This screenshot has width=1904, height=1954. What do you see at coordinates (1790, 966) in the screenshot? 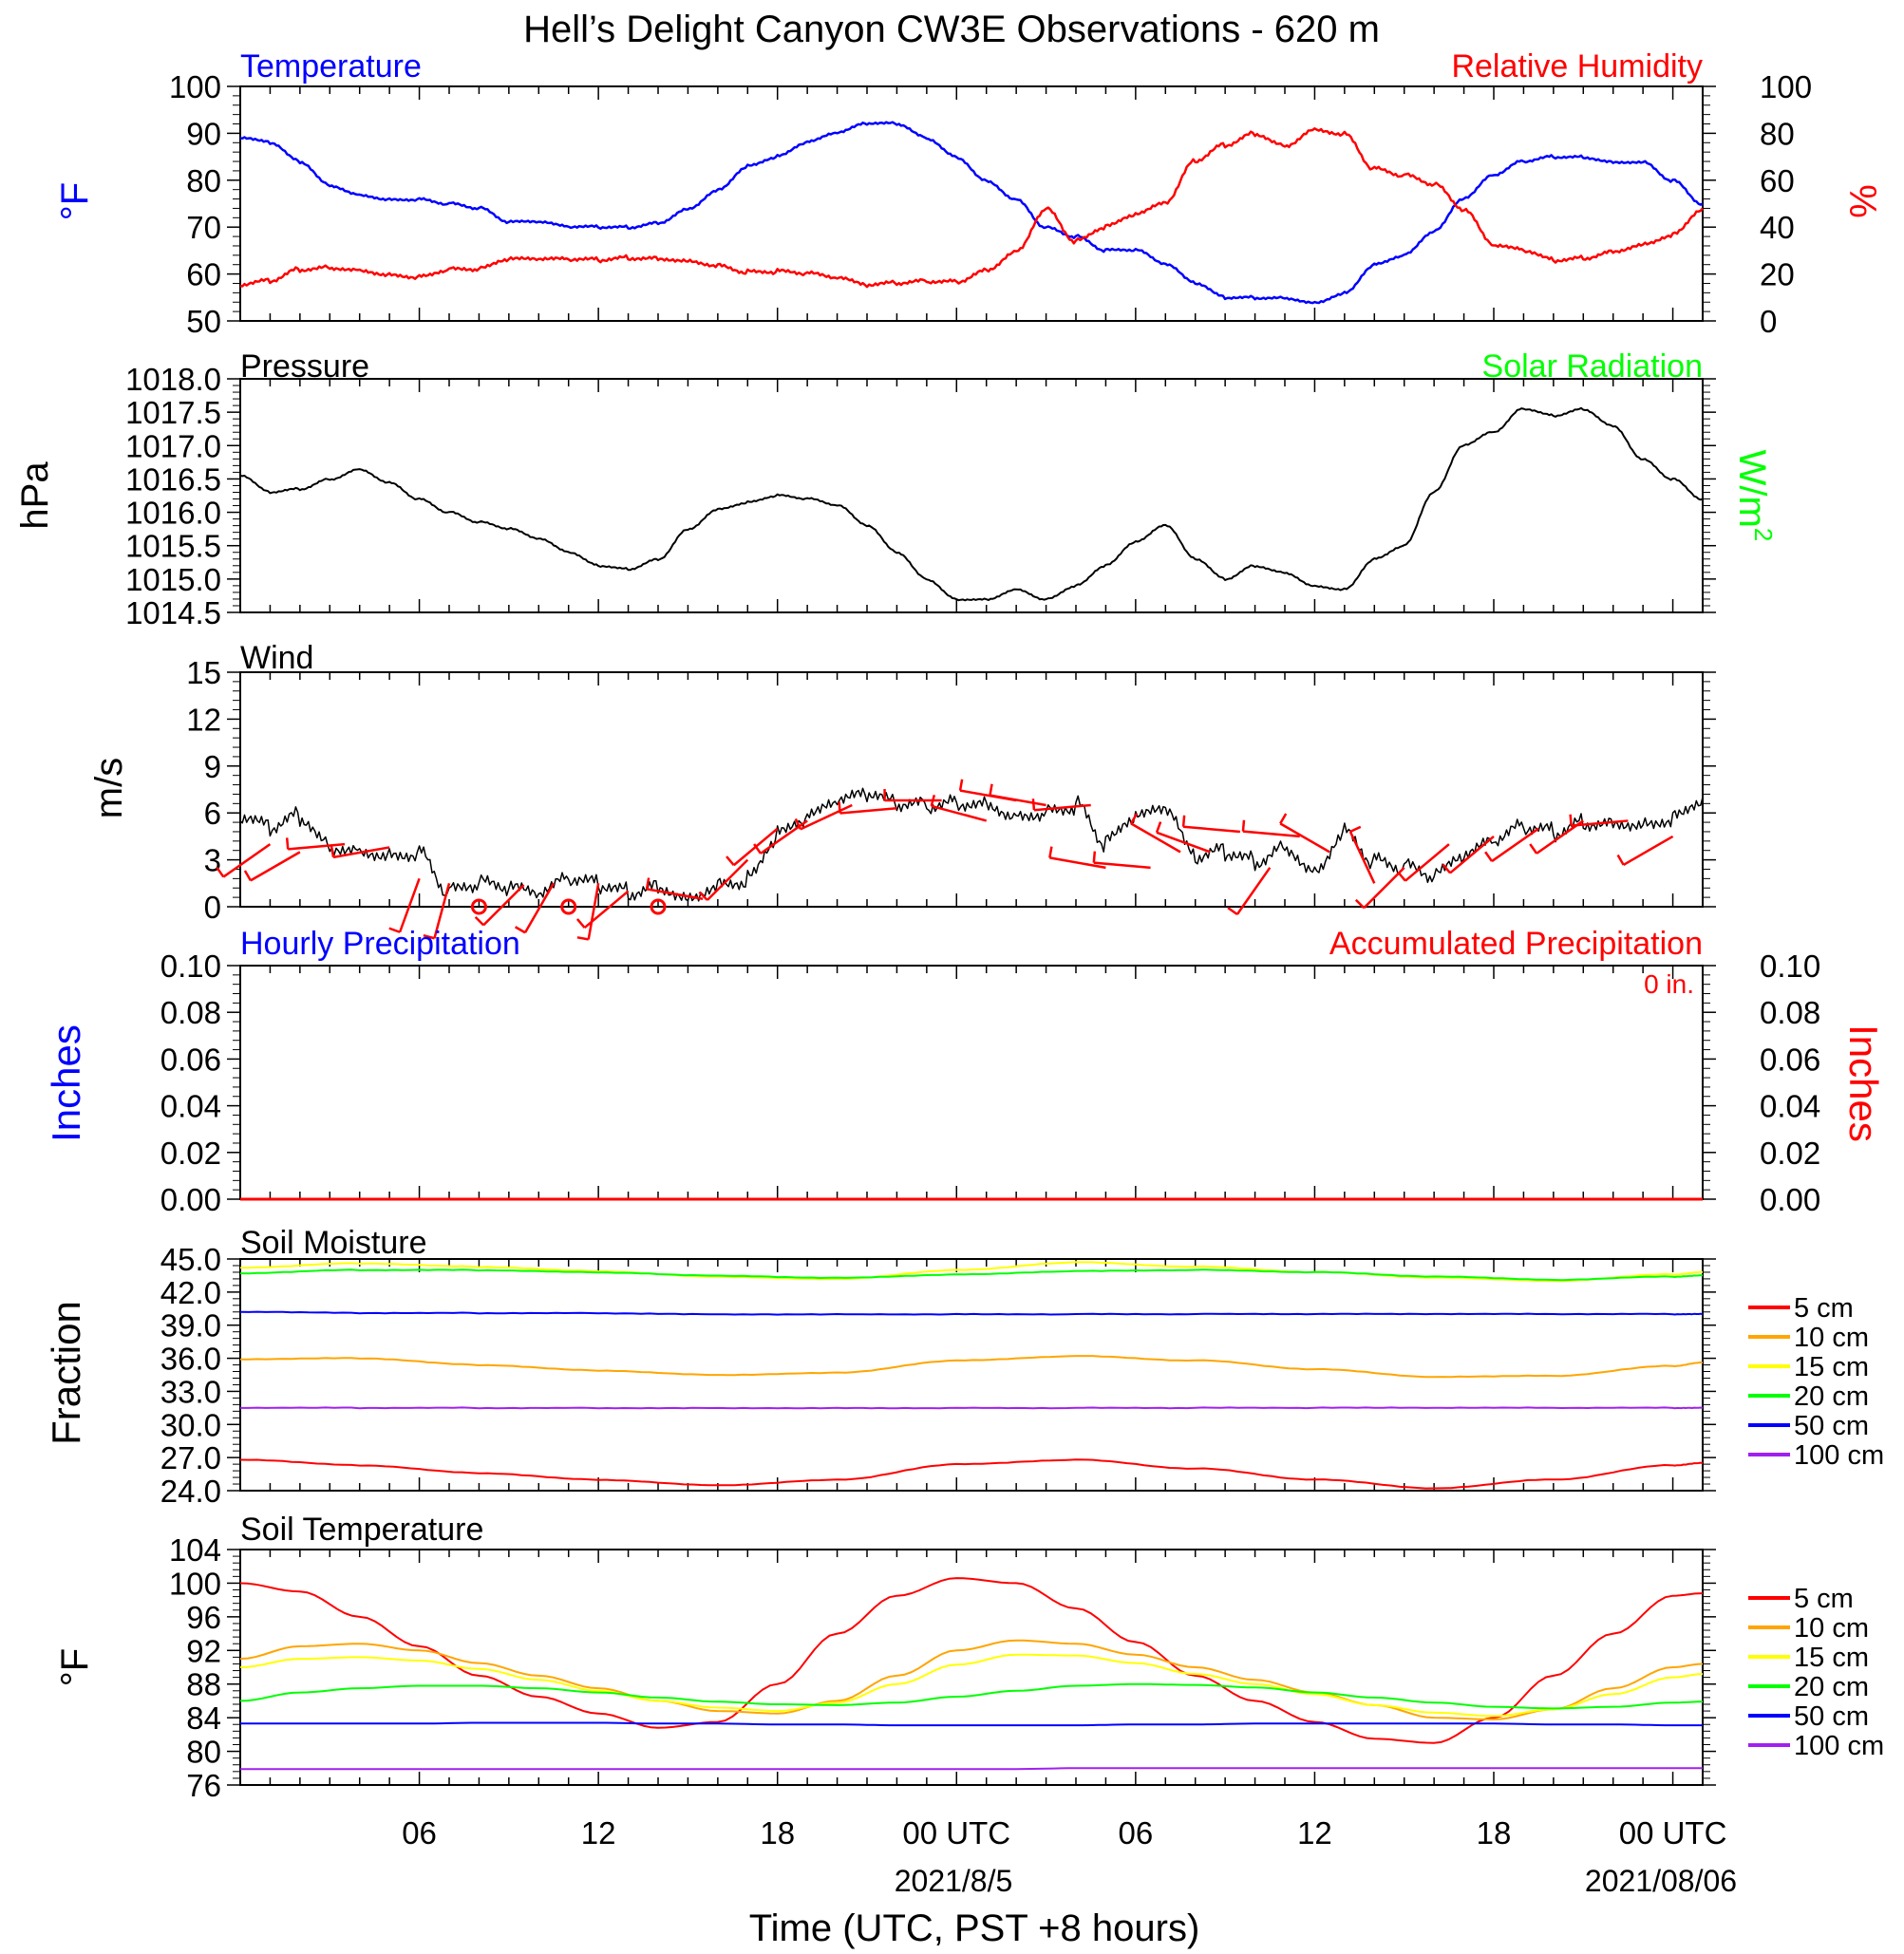
I see `precip-y-tick-label-right: 0.10` at bounding box center [1790, 966].